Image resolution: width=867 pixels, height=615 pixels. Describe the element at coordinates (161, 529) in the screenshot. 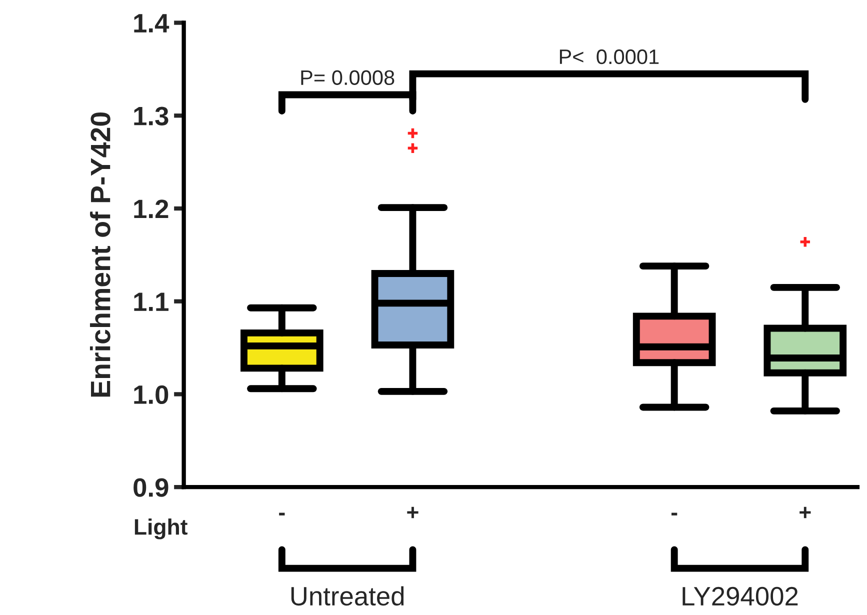

I see `text: Light` at that location.